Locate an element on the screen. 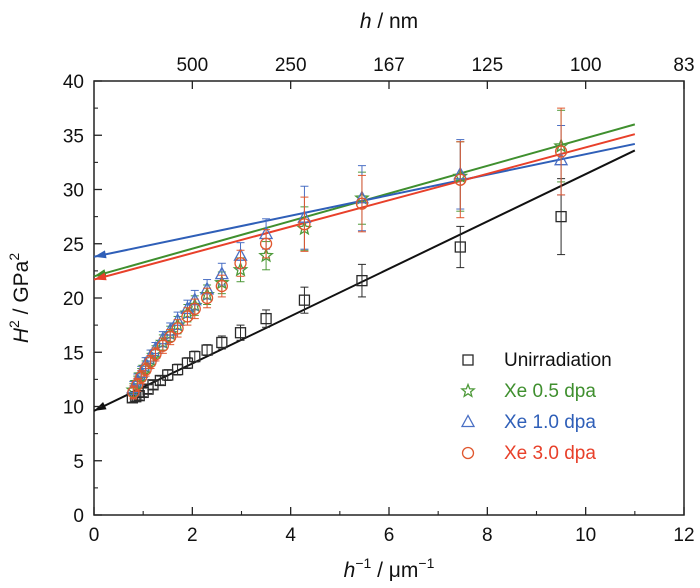 The width and height of the screenshot is (700, 588). y-axis-title: H2 / GPa2 is located at coordinates (19, 298).